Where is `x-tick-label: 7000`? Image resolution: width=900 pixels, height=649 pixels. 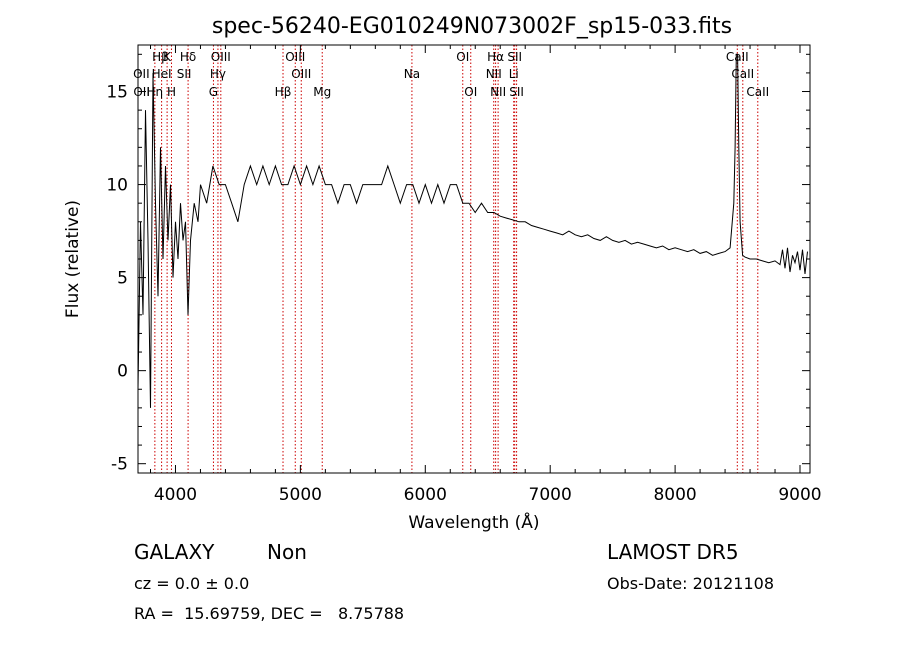
x-tick-label: 7000 is located at coordinates (550, 495).